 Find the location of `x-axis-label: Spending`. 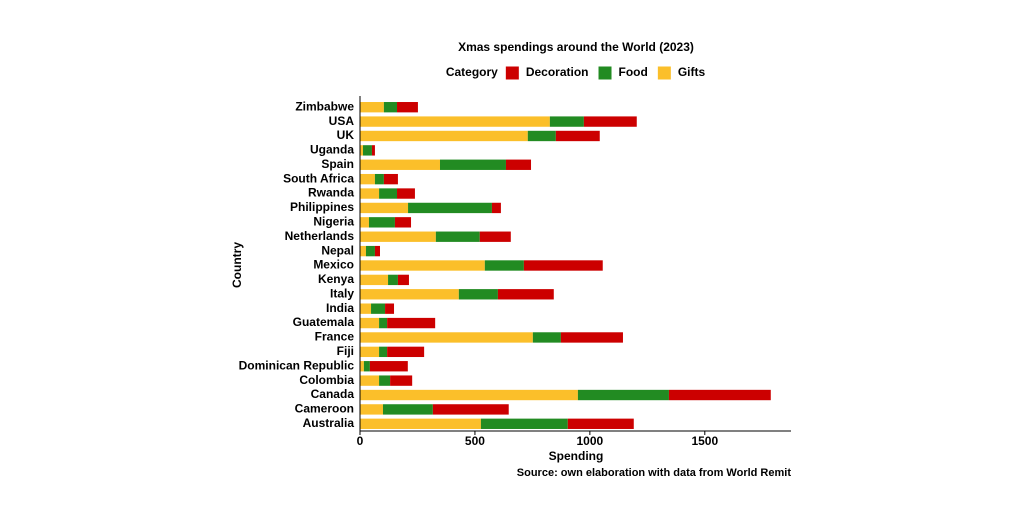

x-axis-label: Spending is located at coordinates (576, 456).